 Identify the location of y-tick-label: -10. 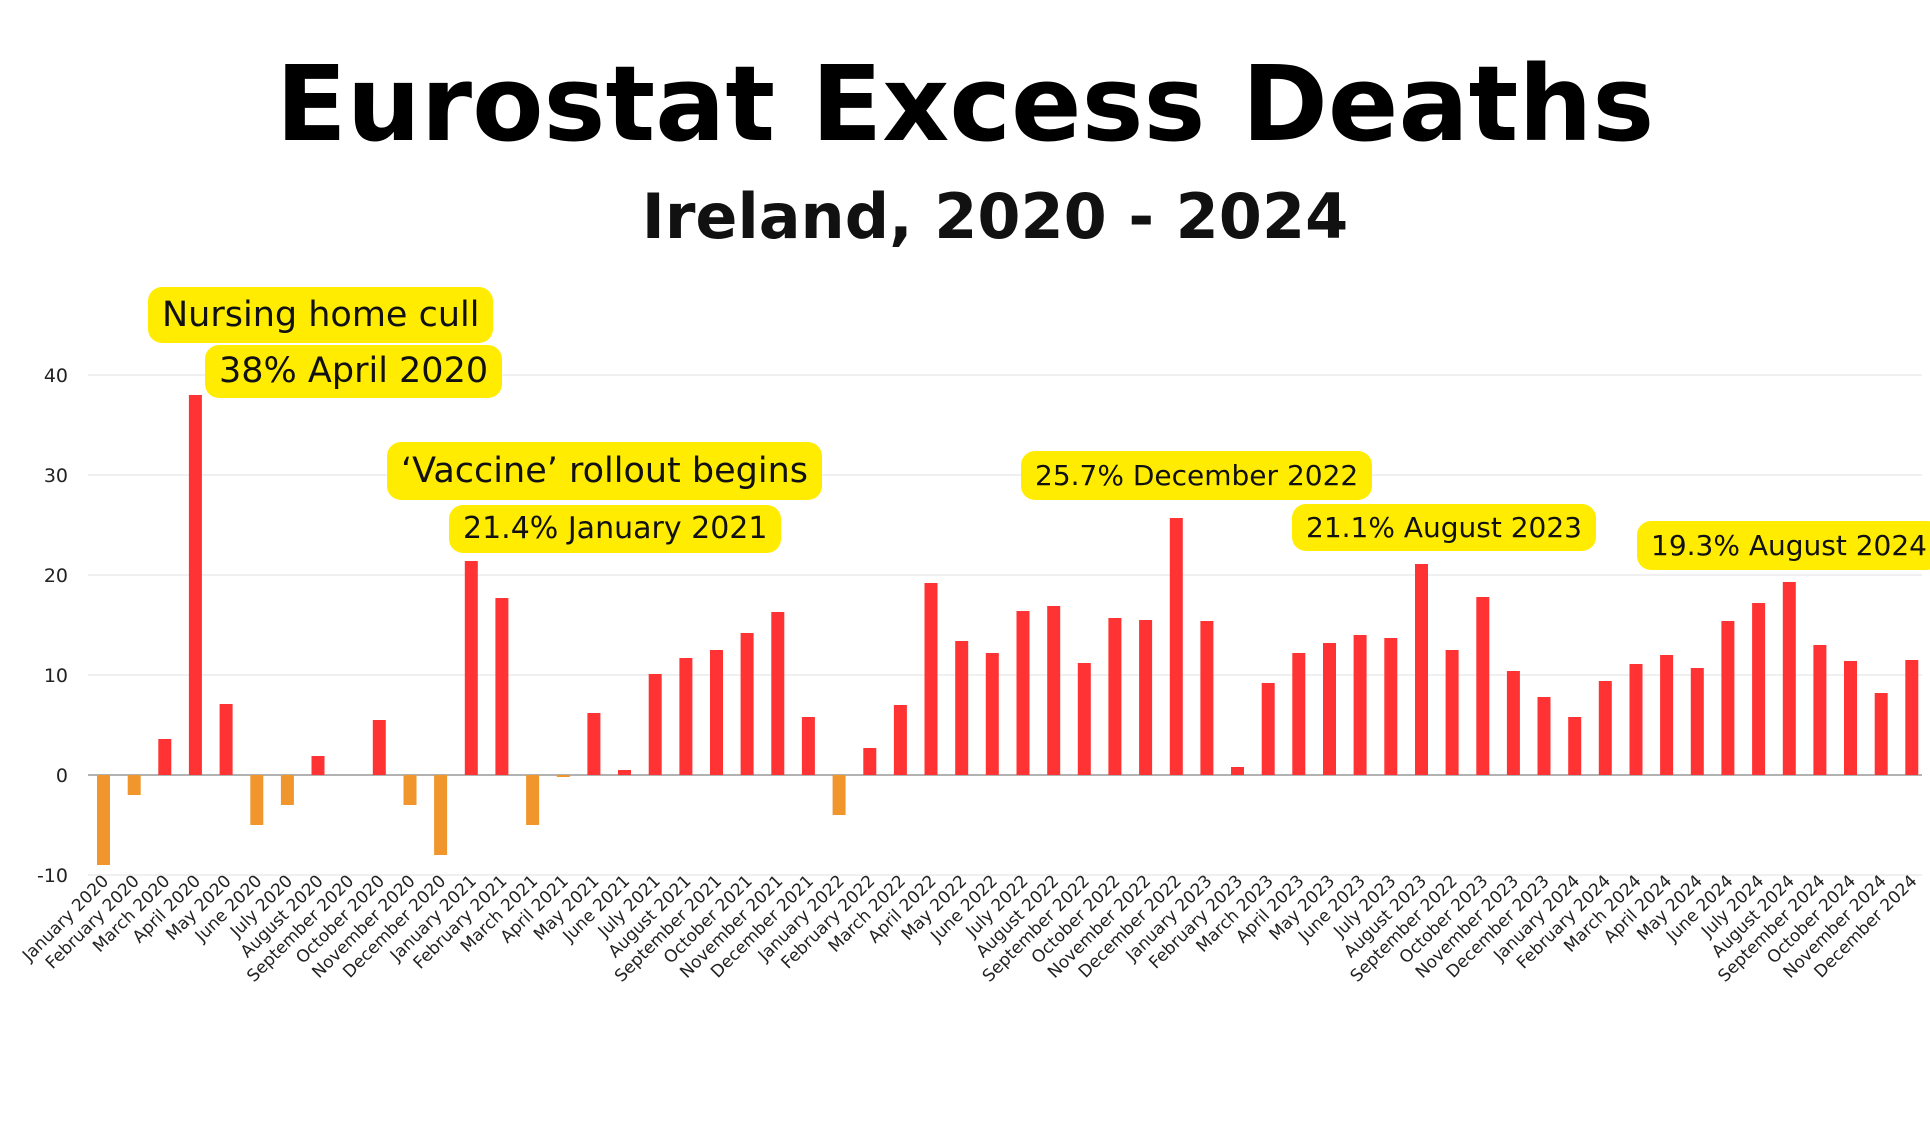
(52, 876).